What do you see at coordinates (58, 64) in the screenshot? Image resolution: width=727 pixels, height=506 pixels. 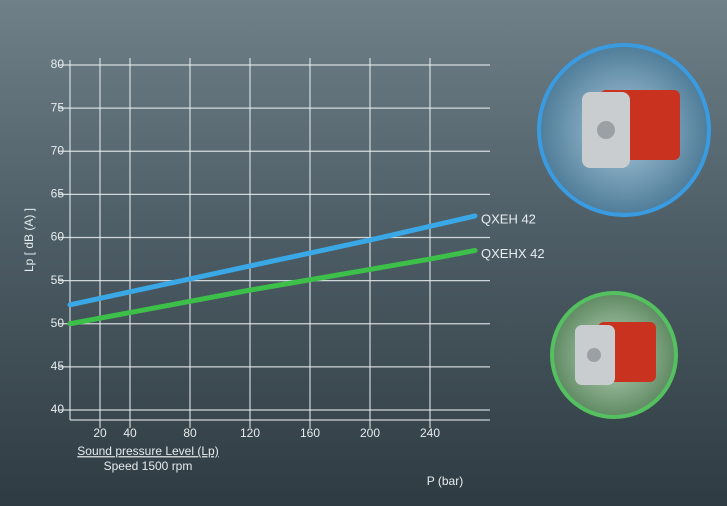 I see `y-tick-label: 80` at bounding box center [58, 64].